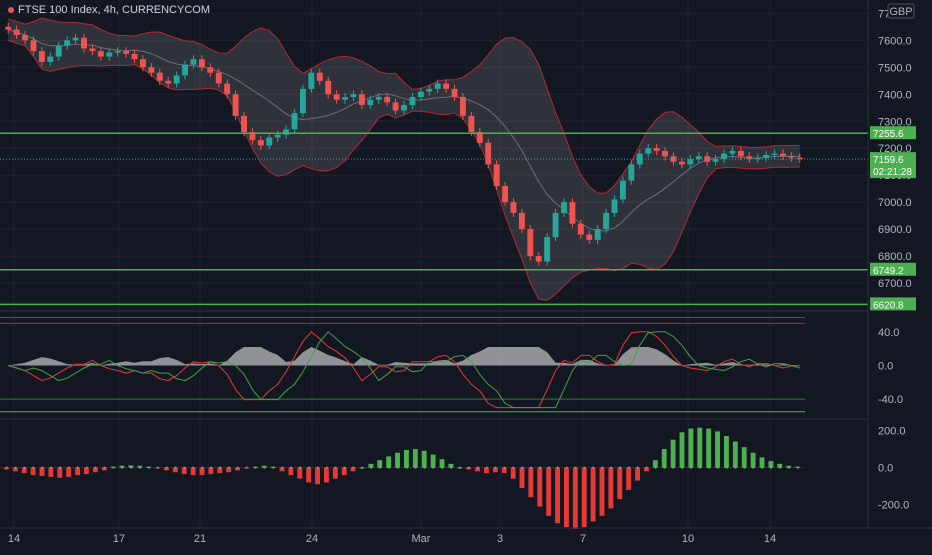 This screenshot has width=932, height=555. What do you see at coordinates (109, 10) in the screenshot?
I see `chart-title: FTSE 100 Index, 4h, CURRENCYCOM` at bounding box center [109, 10].